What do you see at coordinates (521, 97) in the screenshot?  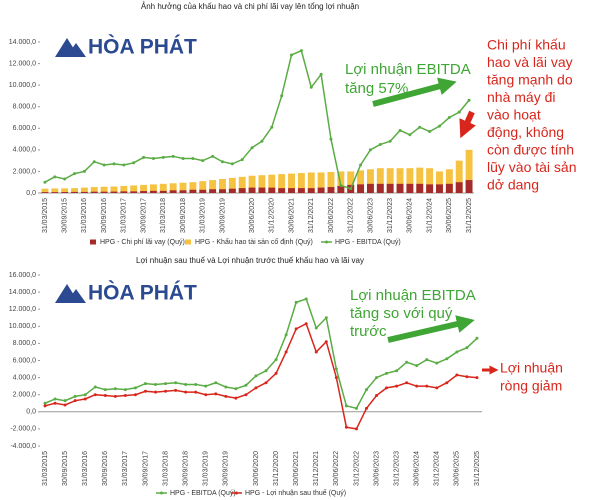 I see `annotation: nhà máy đi` at bounding box center [521, 97].